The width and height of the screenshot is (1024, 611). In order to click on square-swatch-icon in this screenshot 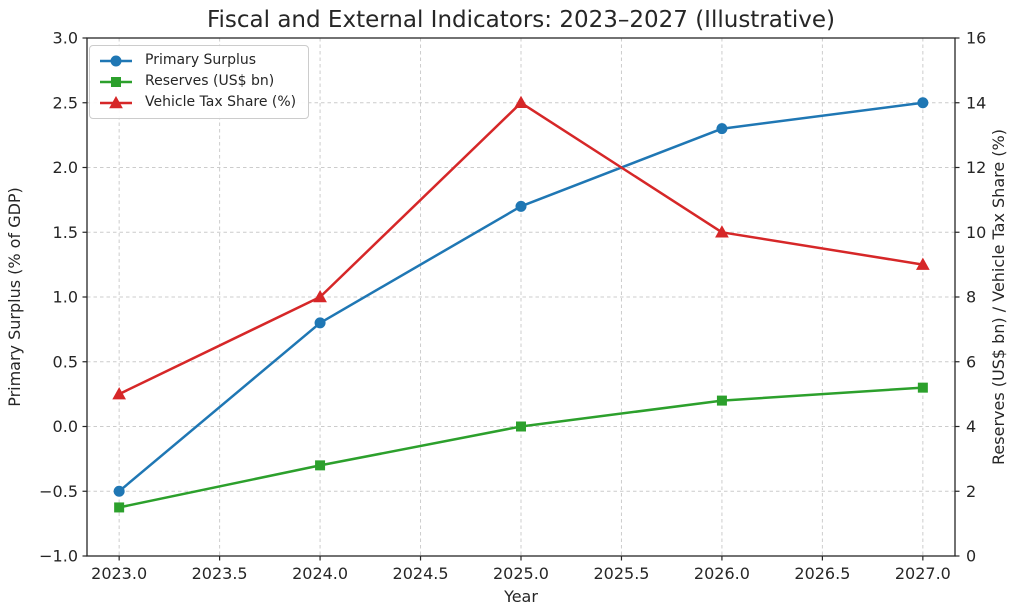, I will do `click(116, 81)`.